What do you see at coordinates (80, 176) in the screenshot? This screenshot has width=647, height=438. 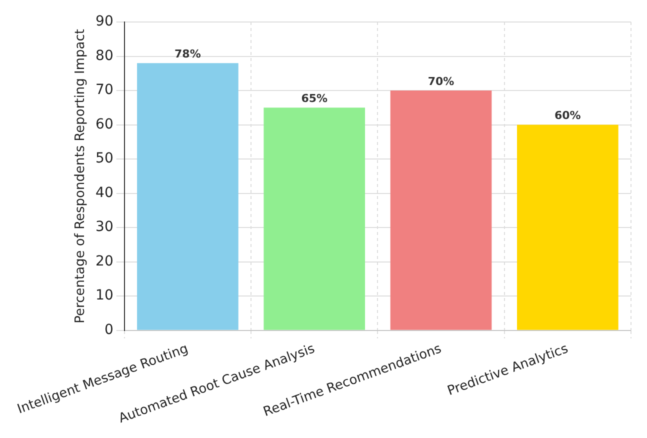 I see `y-axis-title: Percentage of Respondents Reporting Impact` at bounding box center [80, 176].